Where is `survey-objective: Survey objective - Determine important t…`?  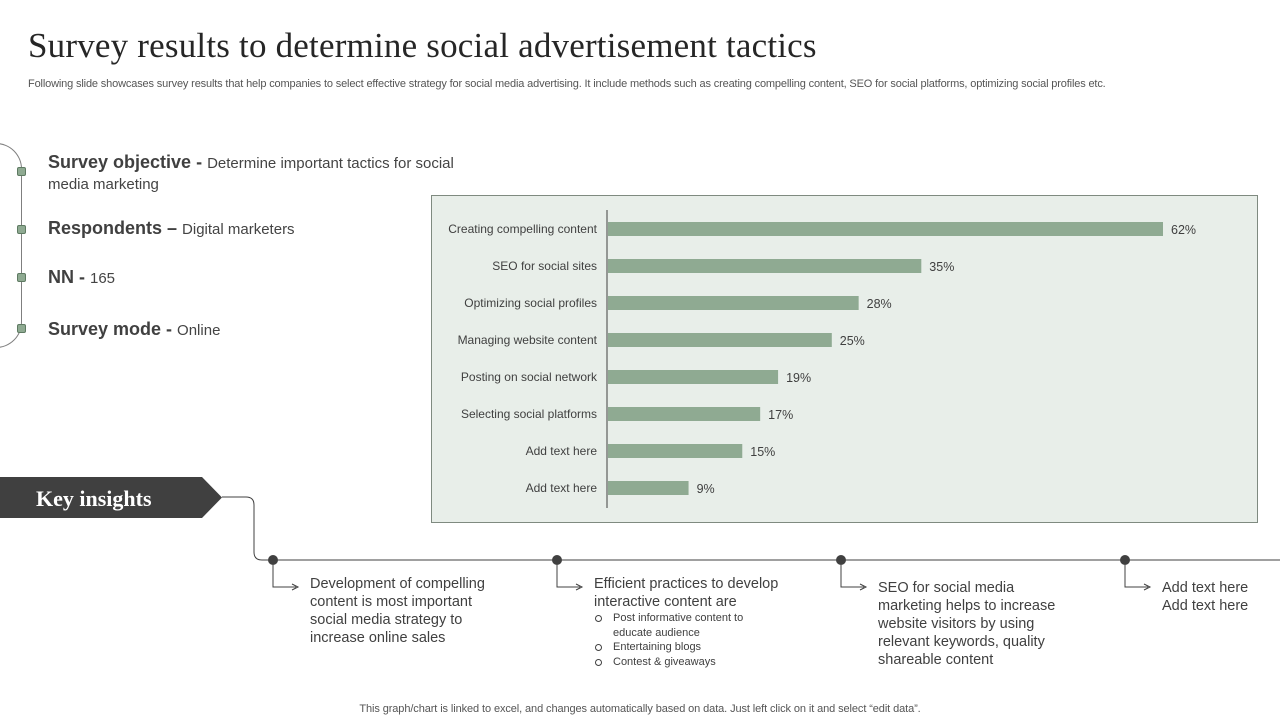 survey-objective: Survey objective - Determine important t… is located at coordinates (273, 173).